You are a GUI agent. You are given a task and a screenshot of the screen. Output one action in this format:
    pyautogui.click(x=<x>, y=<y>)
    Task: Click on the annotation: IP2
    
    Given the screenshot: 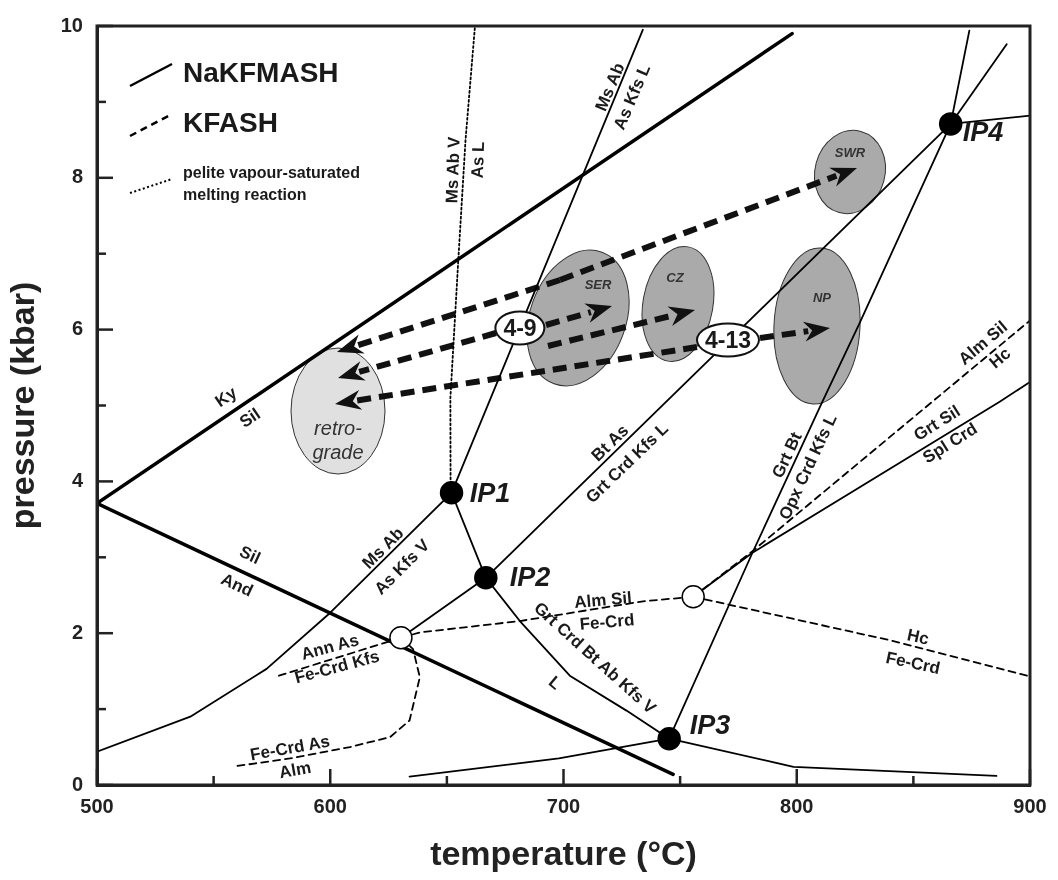 What is the action you would take?
    pyautogui.click(x=530, y=576)
    